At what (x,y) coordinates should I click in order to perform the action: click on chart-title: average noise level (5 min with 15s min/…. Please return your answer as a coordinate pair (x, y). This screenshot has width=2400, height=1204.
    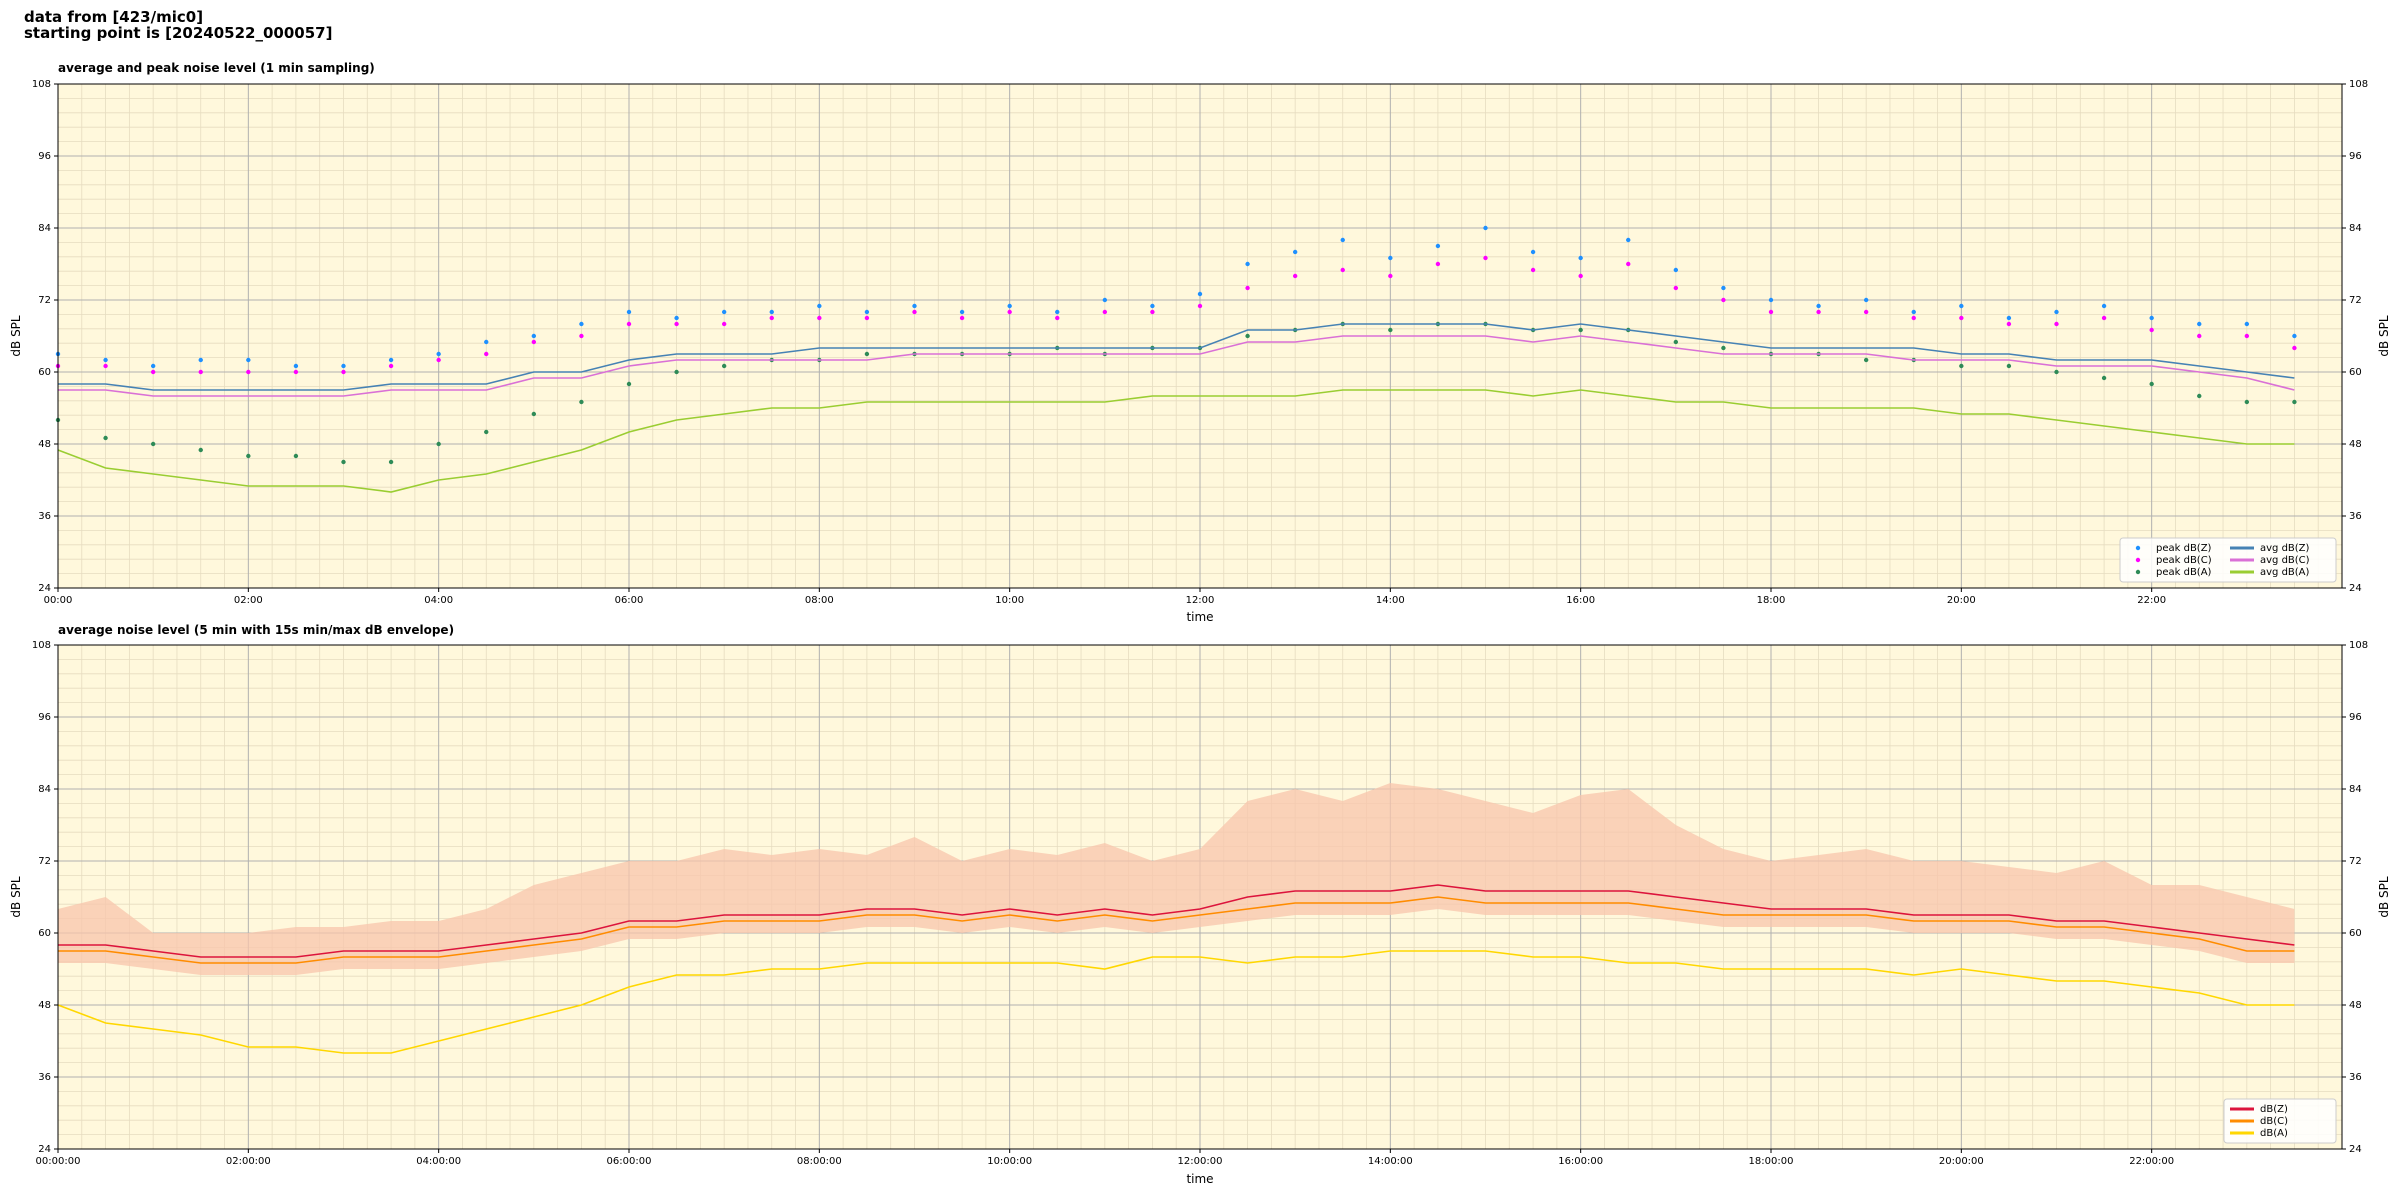
    Looking at the image, I should click on (256, 630).